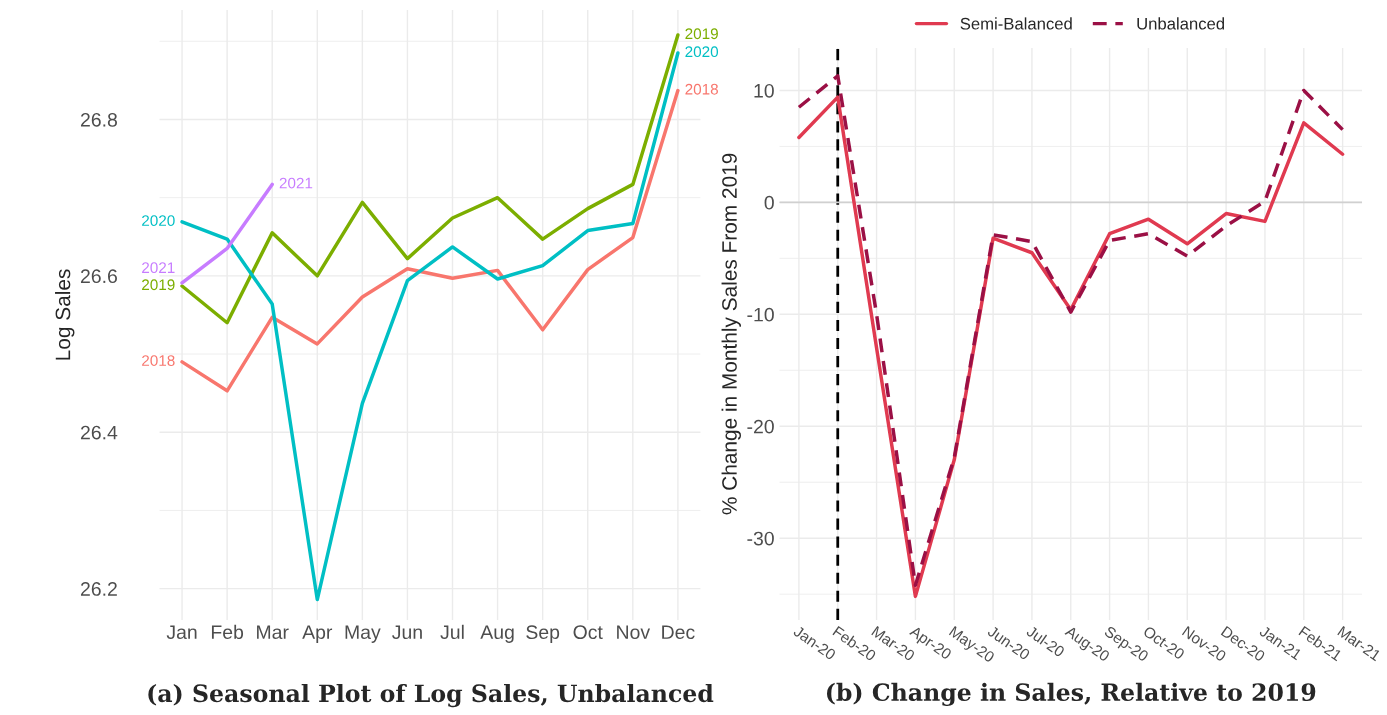 The width and height of the screenshot is (1387, 715). Describe the element at coordinates (764, 90) in the screenshot. I see `y-tick-label: 10` at that location.